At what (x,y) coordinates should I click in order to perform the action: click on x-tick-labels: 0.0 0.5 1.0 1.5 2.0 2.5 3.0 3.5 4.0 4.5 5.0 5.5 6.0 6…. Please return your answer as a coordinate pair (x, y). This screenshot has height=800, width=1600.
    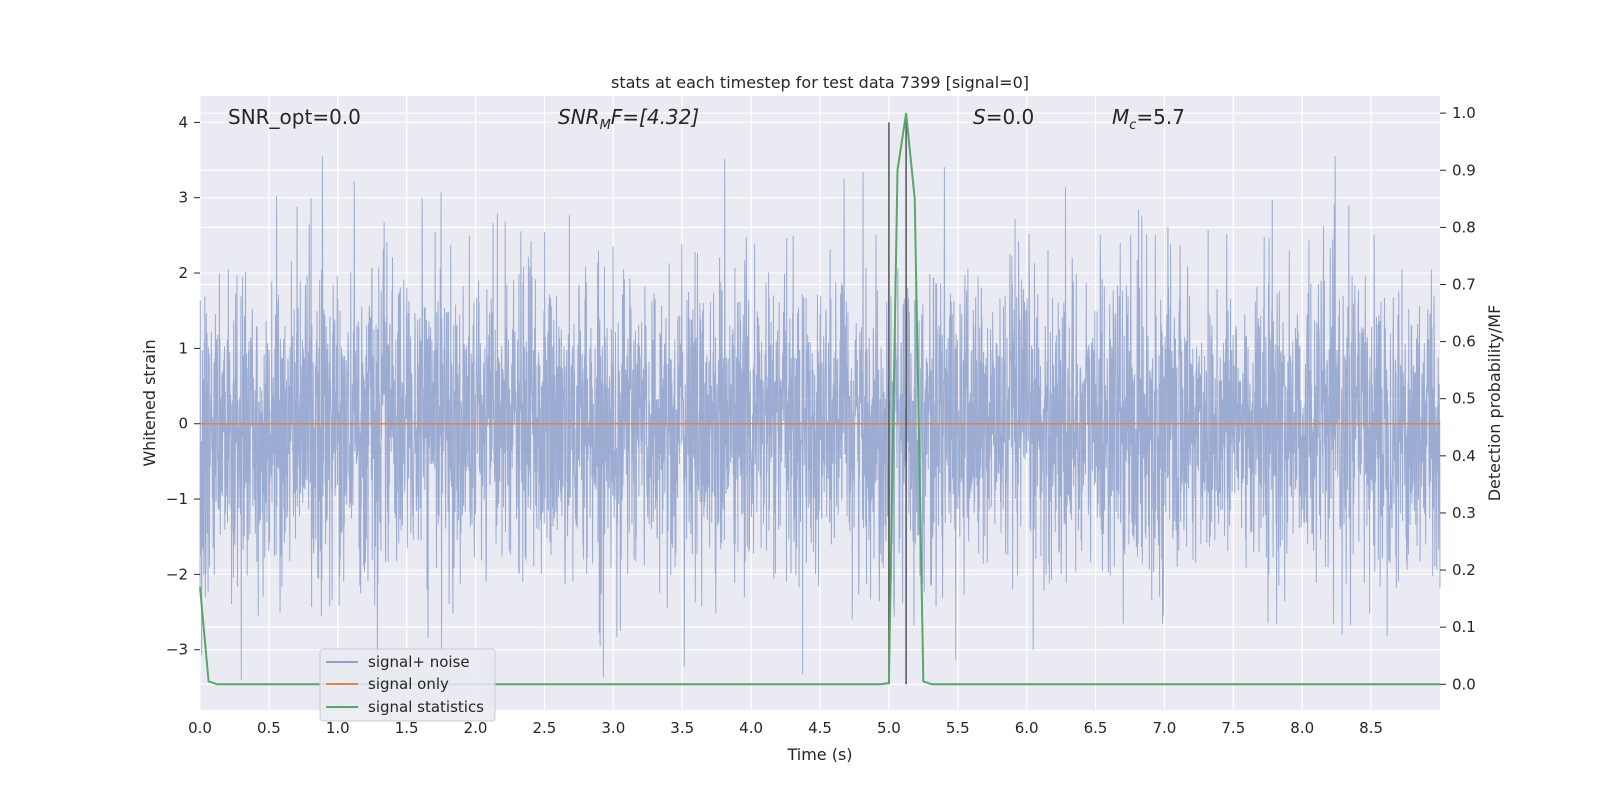
    Looking at the image, I should click on (785, 728).